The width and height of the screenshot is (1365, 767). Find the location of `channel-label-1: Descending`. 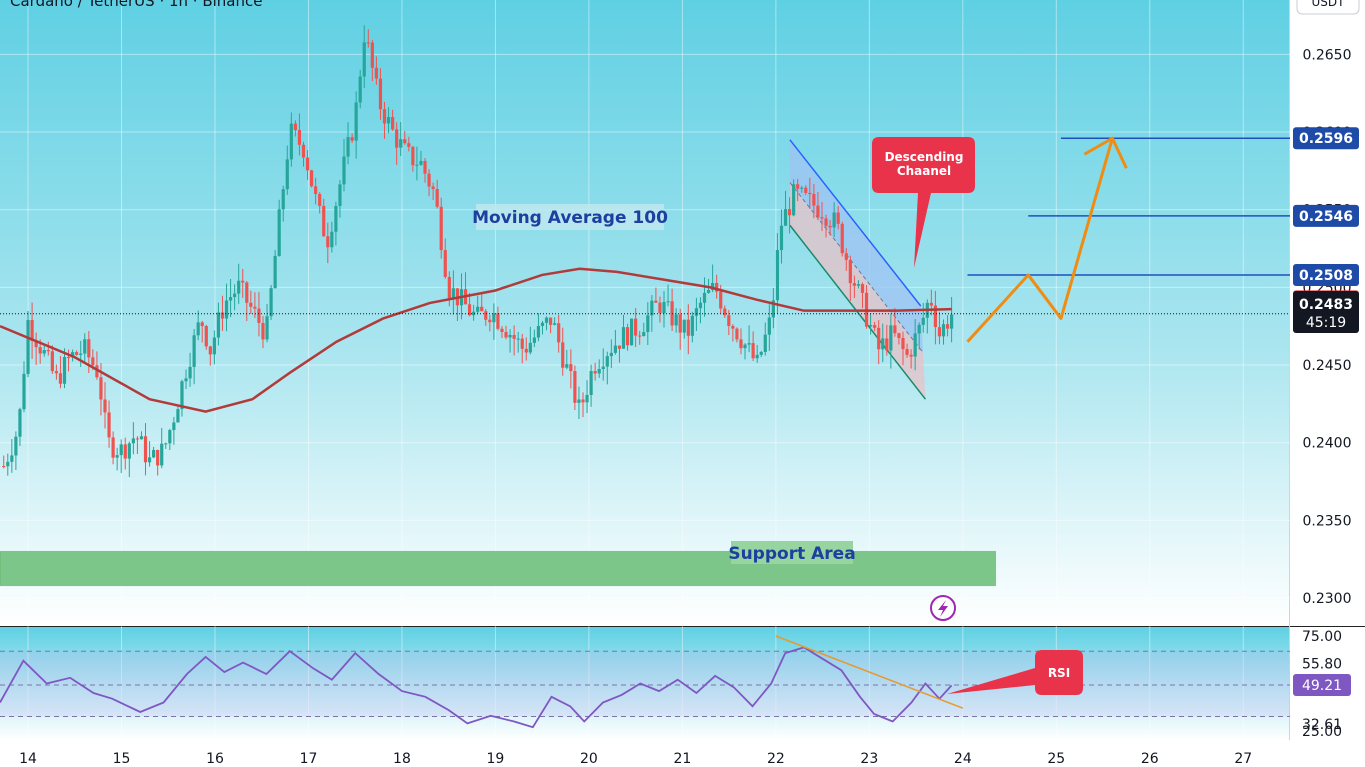

channel-label-1: Descending is located at coordinates (924, 157).